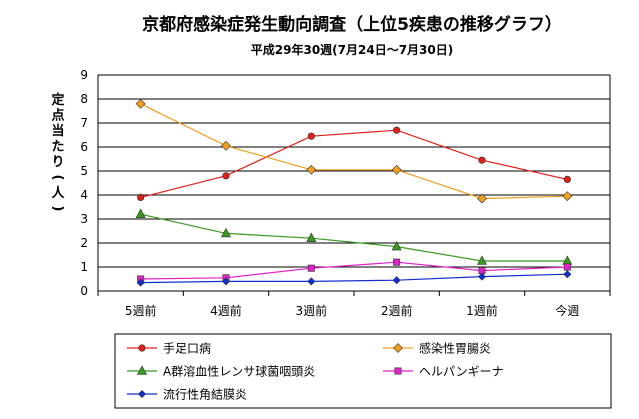 Image resolution: width=639 pixels, height=419 pixels. I want to click on legend-item: A群溶血性レンサ球菌咽頭炎, so click(221, 371).